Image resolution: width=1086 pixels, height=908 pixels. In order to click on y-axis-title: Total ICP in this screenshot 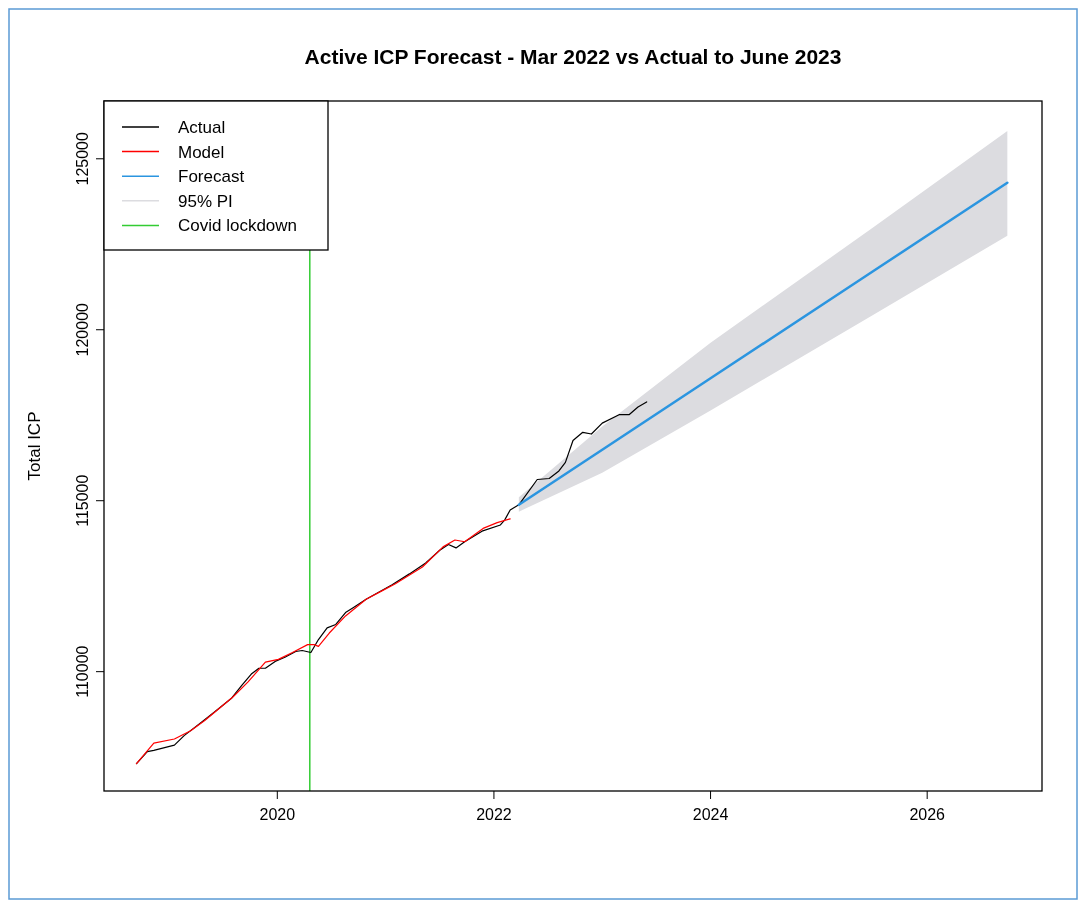, I will do `click(34, 446)`.